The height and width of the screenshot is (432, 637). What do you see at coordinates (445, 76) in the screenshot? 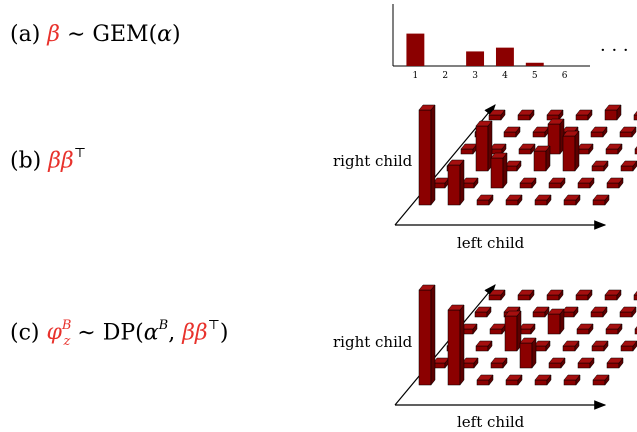
I see `bar-tick-label: 2` at bounding box center [445, 76].